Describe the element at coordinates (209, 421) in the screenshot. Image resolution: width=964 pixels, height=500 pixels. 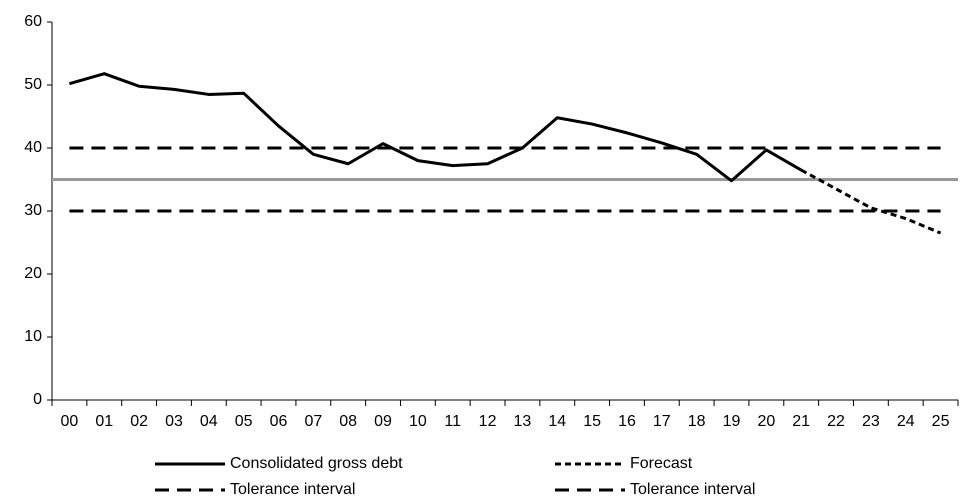
I see `x-tick-label: 04` at that location.